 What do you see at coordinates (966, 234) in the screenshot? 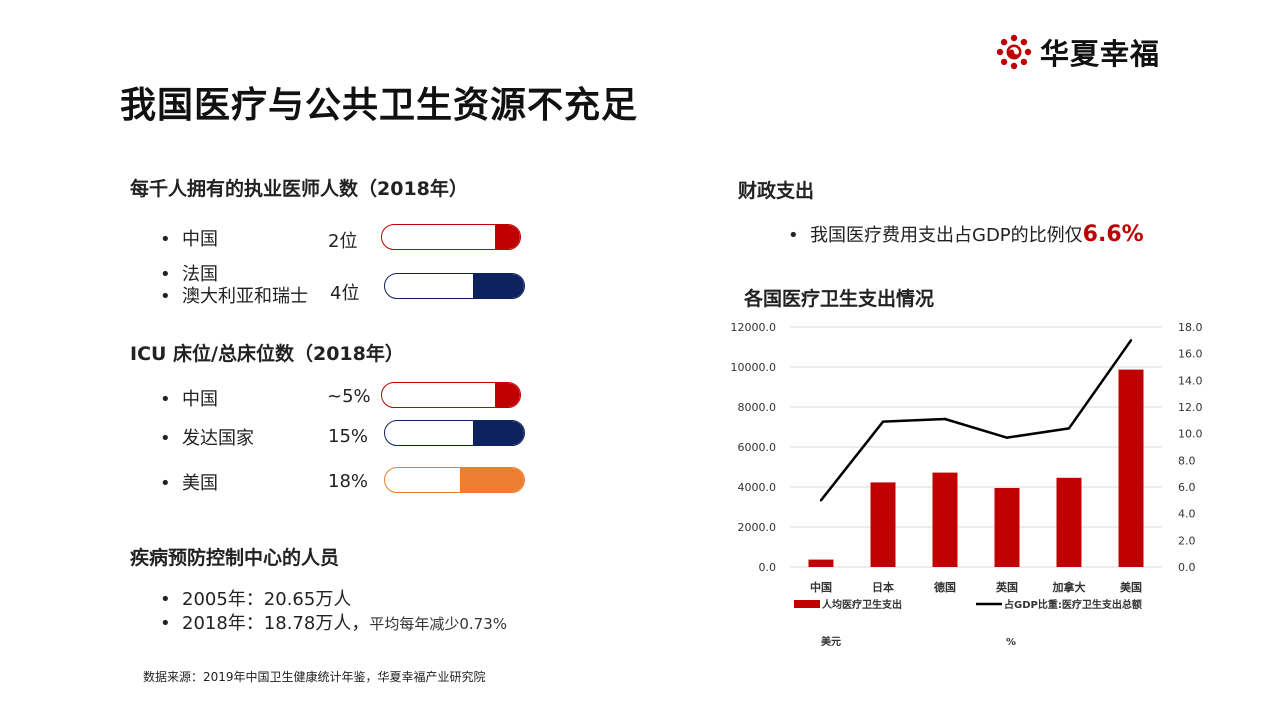
I see `fiscal-bullet: • 我国医疗费用支出占GDP的比例仅6.6%` at bounding box center [966, 234].